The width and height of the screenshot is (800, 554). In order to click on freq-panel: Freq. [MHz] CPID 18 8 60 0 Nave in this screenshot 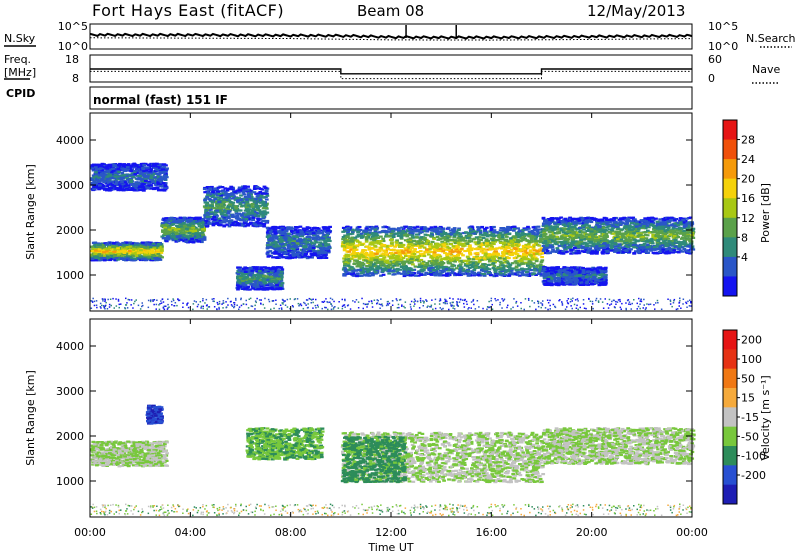, I will do `click(392, 76)`.